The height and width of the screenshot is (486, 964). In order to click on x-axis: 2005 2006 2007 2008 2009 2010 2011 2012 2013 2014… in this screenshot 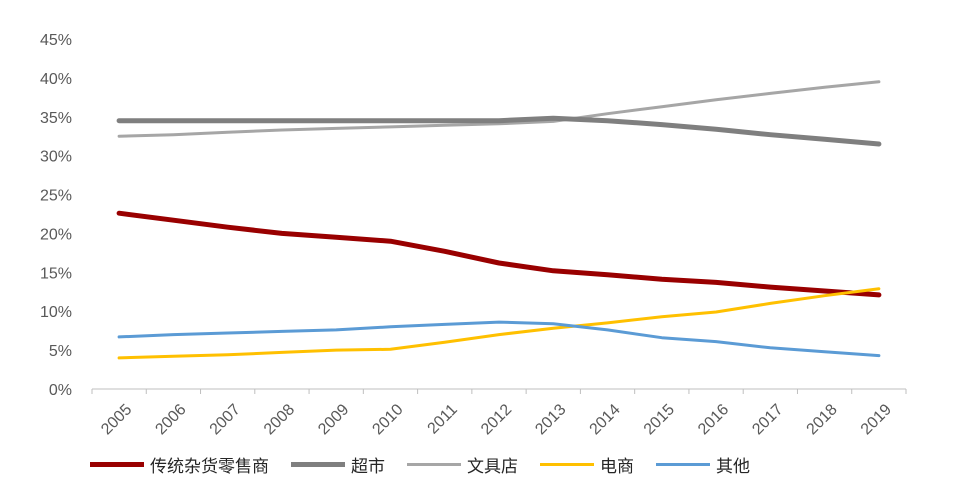, I will do `click(499, 413)`.